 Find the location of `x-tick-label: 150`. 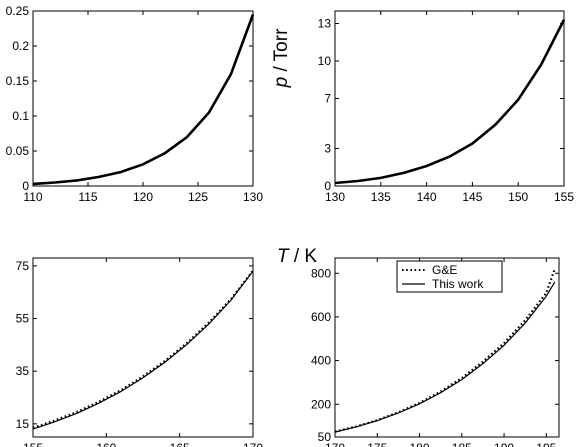

x-tick-label: 150 is located at coordinates (518, 197).